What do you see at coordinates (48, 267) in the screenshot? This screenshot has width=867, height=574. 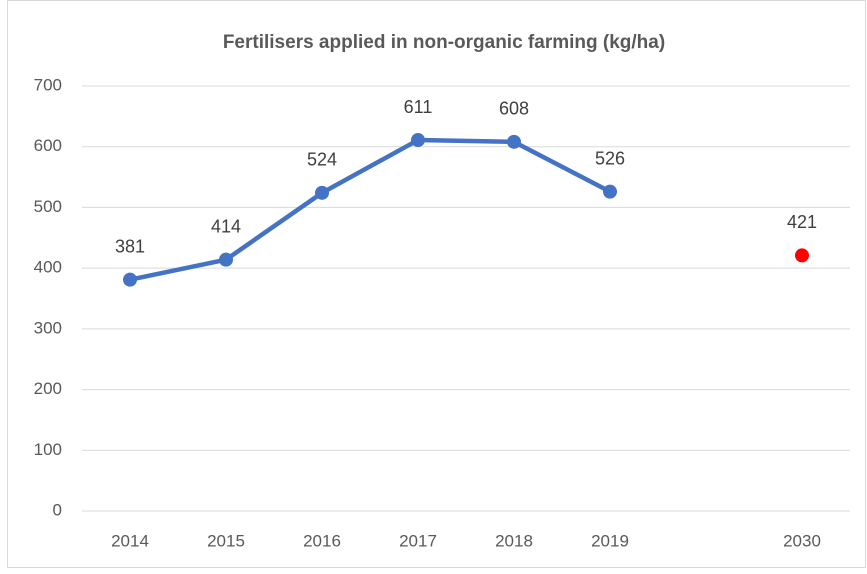 I see `y-tick-label: 400` at bounding box center [48, 267].